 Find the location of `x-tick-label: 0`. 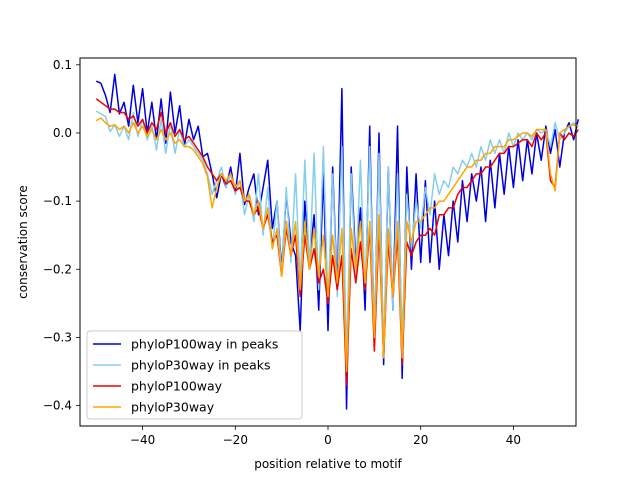

x-tick-label: 0 is located at coordinates (328, 440).